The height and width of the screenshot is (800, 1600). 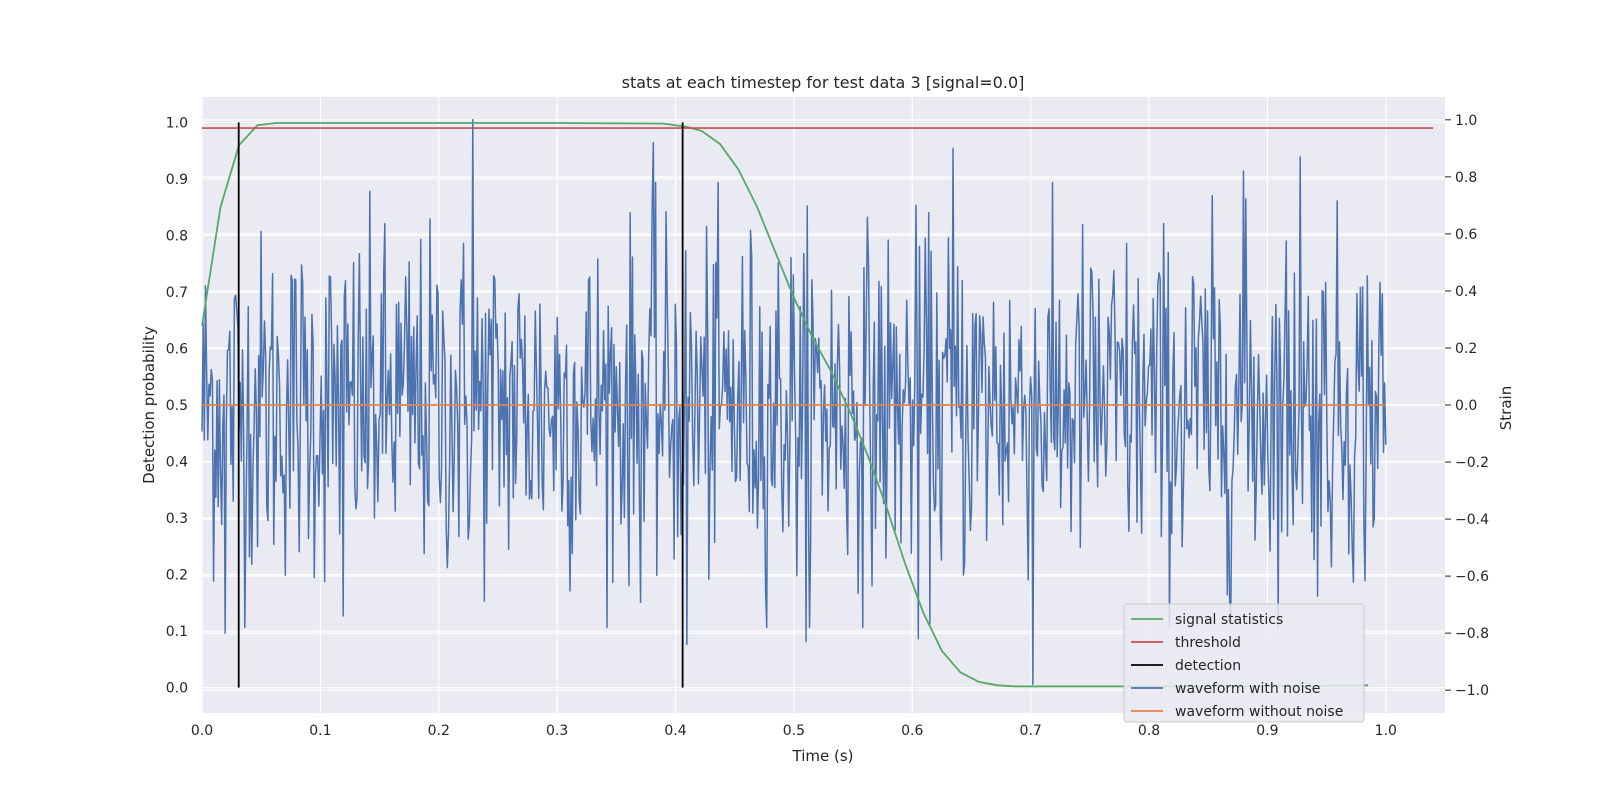 I want to click on y2-tick-label: −1.0, so click(x=1472, y=691).